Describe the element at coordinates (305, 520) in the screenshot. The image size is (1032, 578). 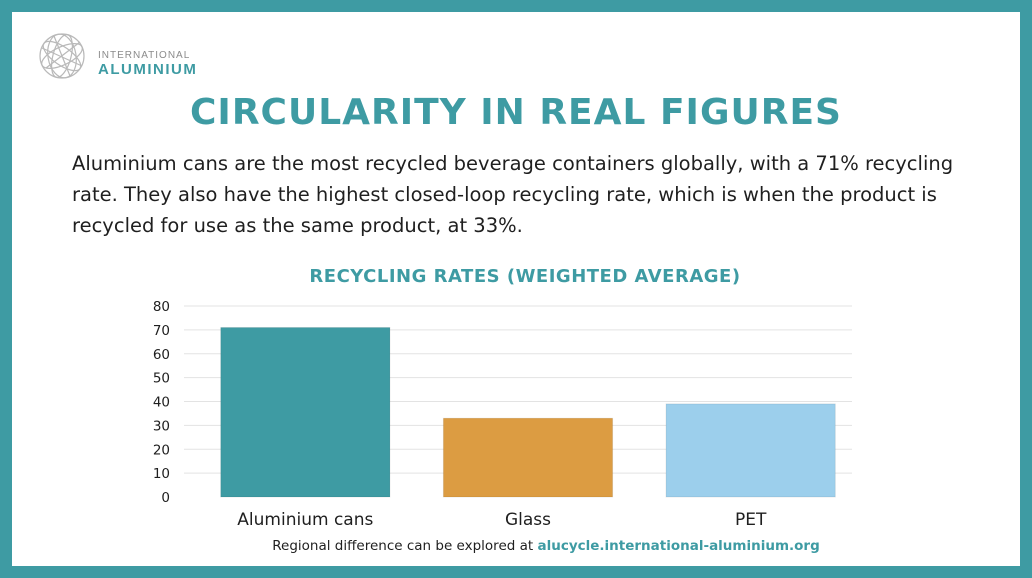
I see `x-tick-label: Aluminium cans` at that location.